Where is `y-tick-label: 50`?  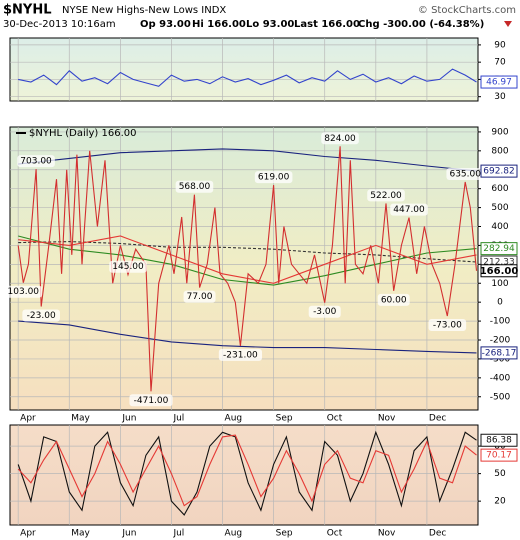 y-tick-label: 50 is located at coordinates (500, 474).